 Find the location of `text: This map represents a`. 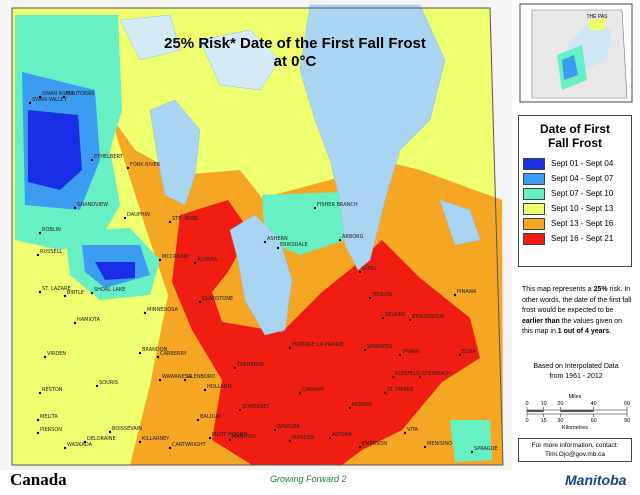

text: This map represents a is located at coordinates (558, 289).